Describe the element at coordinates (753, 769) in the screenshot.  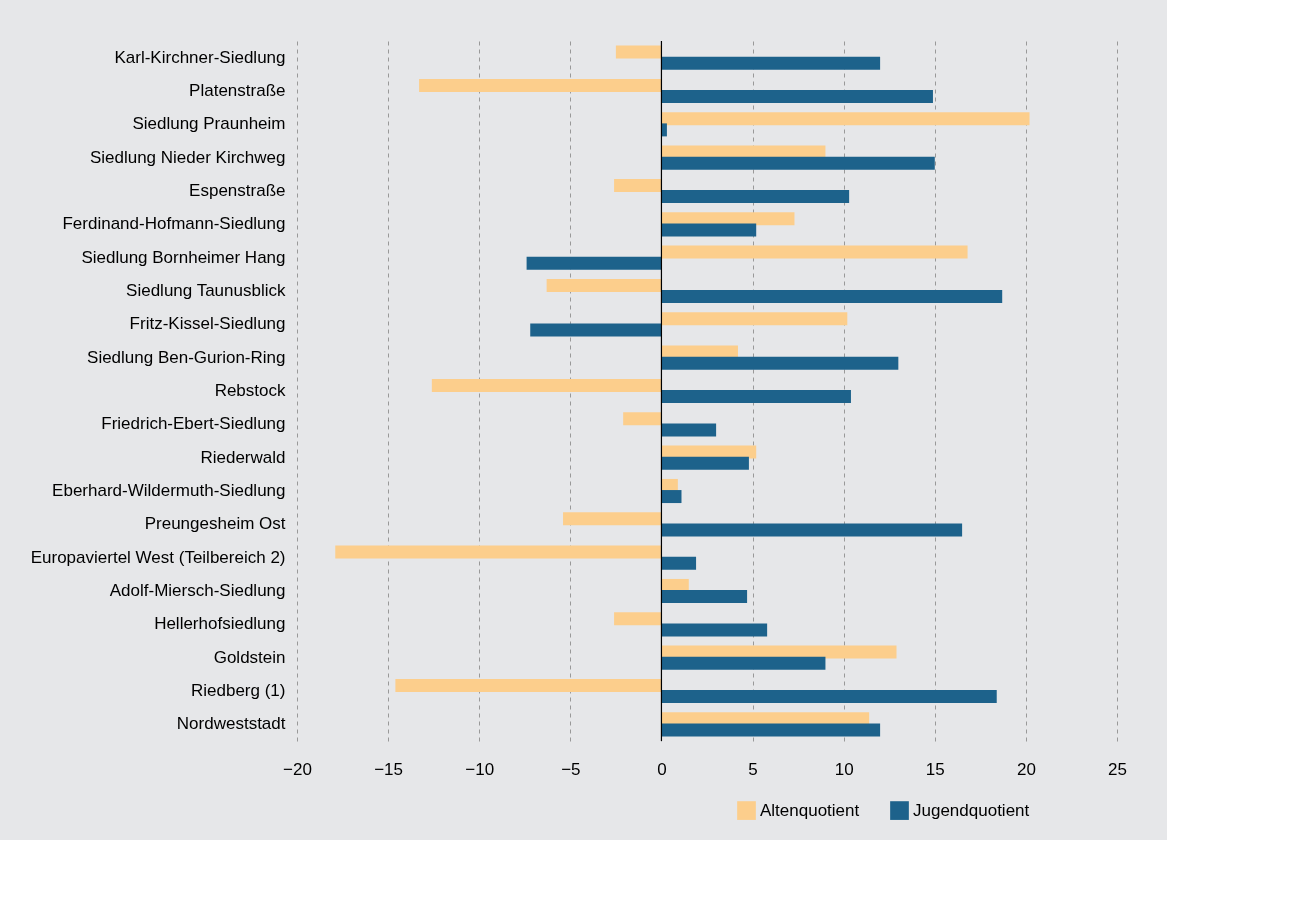
I see `x-tick-label: 5` at that location.